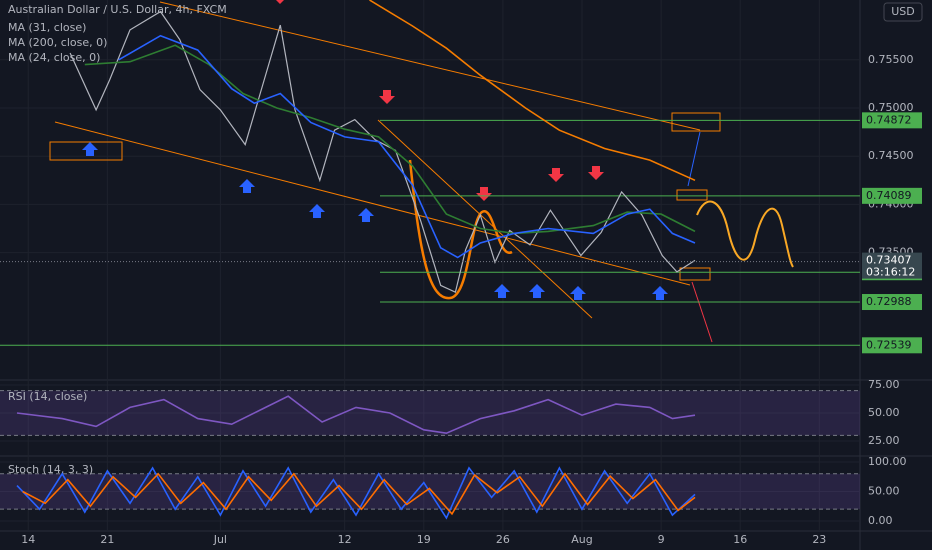 The height and width of the screenshot is (550, 932). Describe the element at coordinates (345, 539) in the screenshot. I see `x-tick-label: 12` at that location.